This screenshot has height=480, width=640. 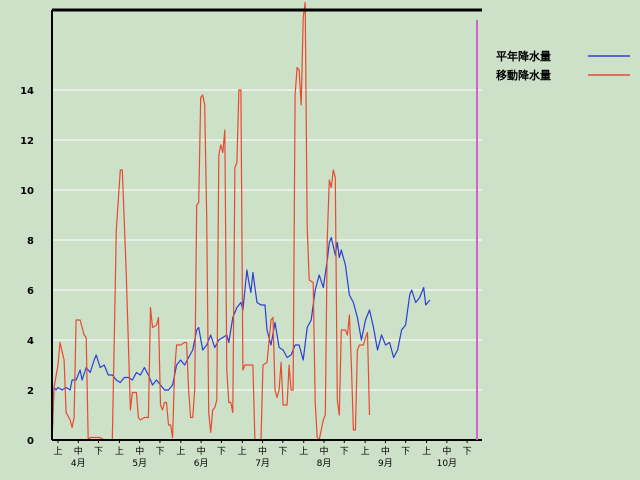 What do you see at coordinates (27, 91) in the screenshot?
I see `y-tick-label: 14` at bounding box center [27, 91].